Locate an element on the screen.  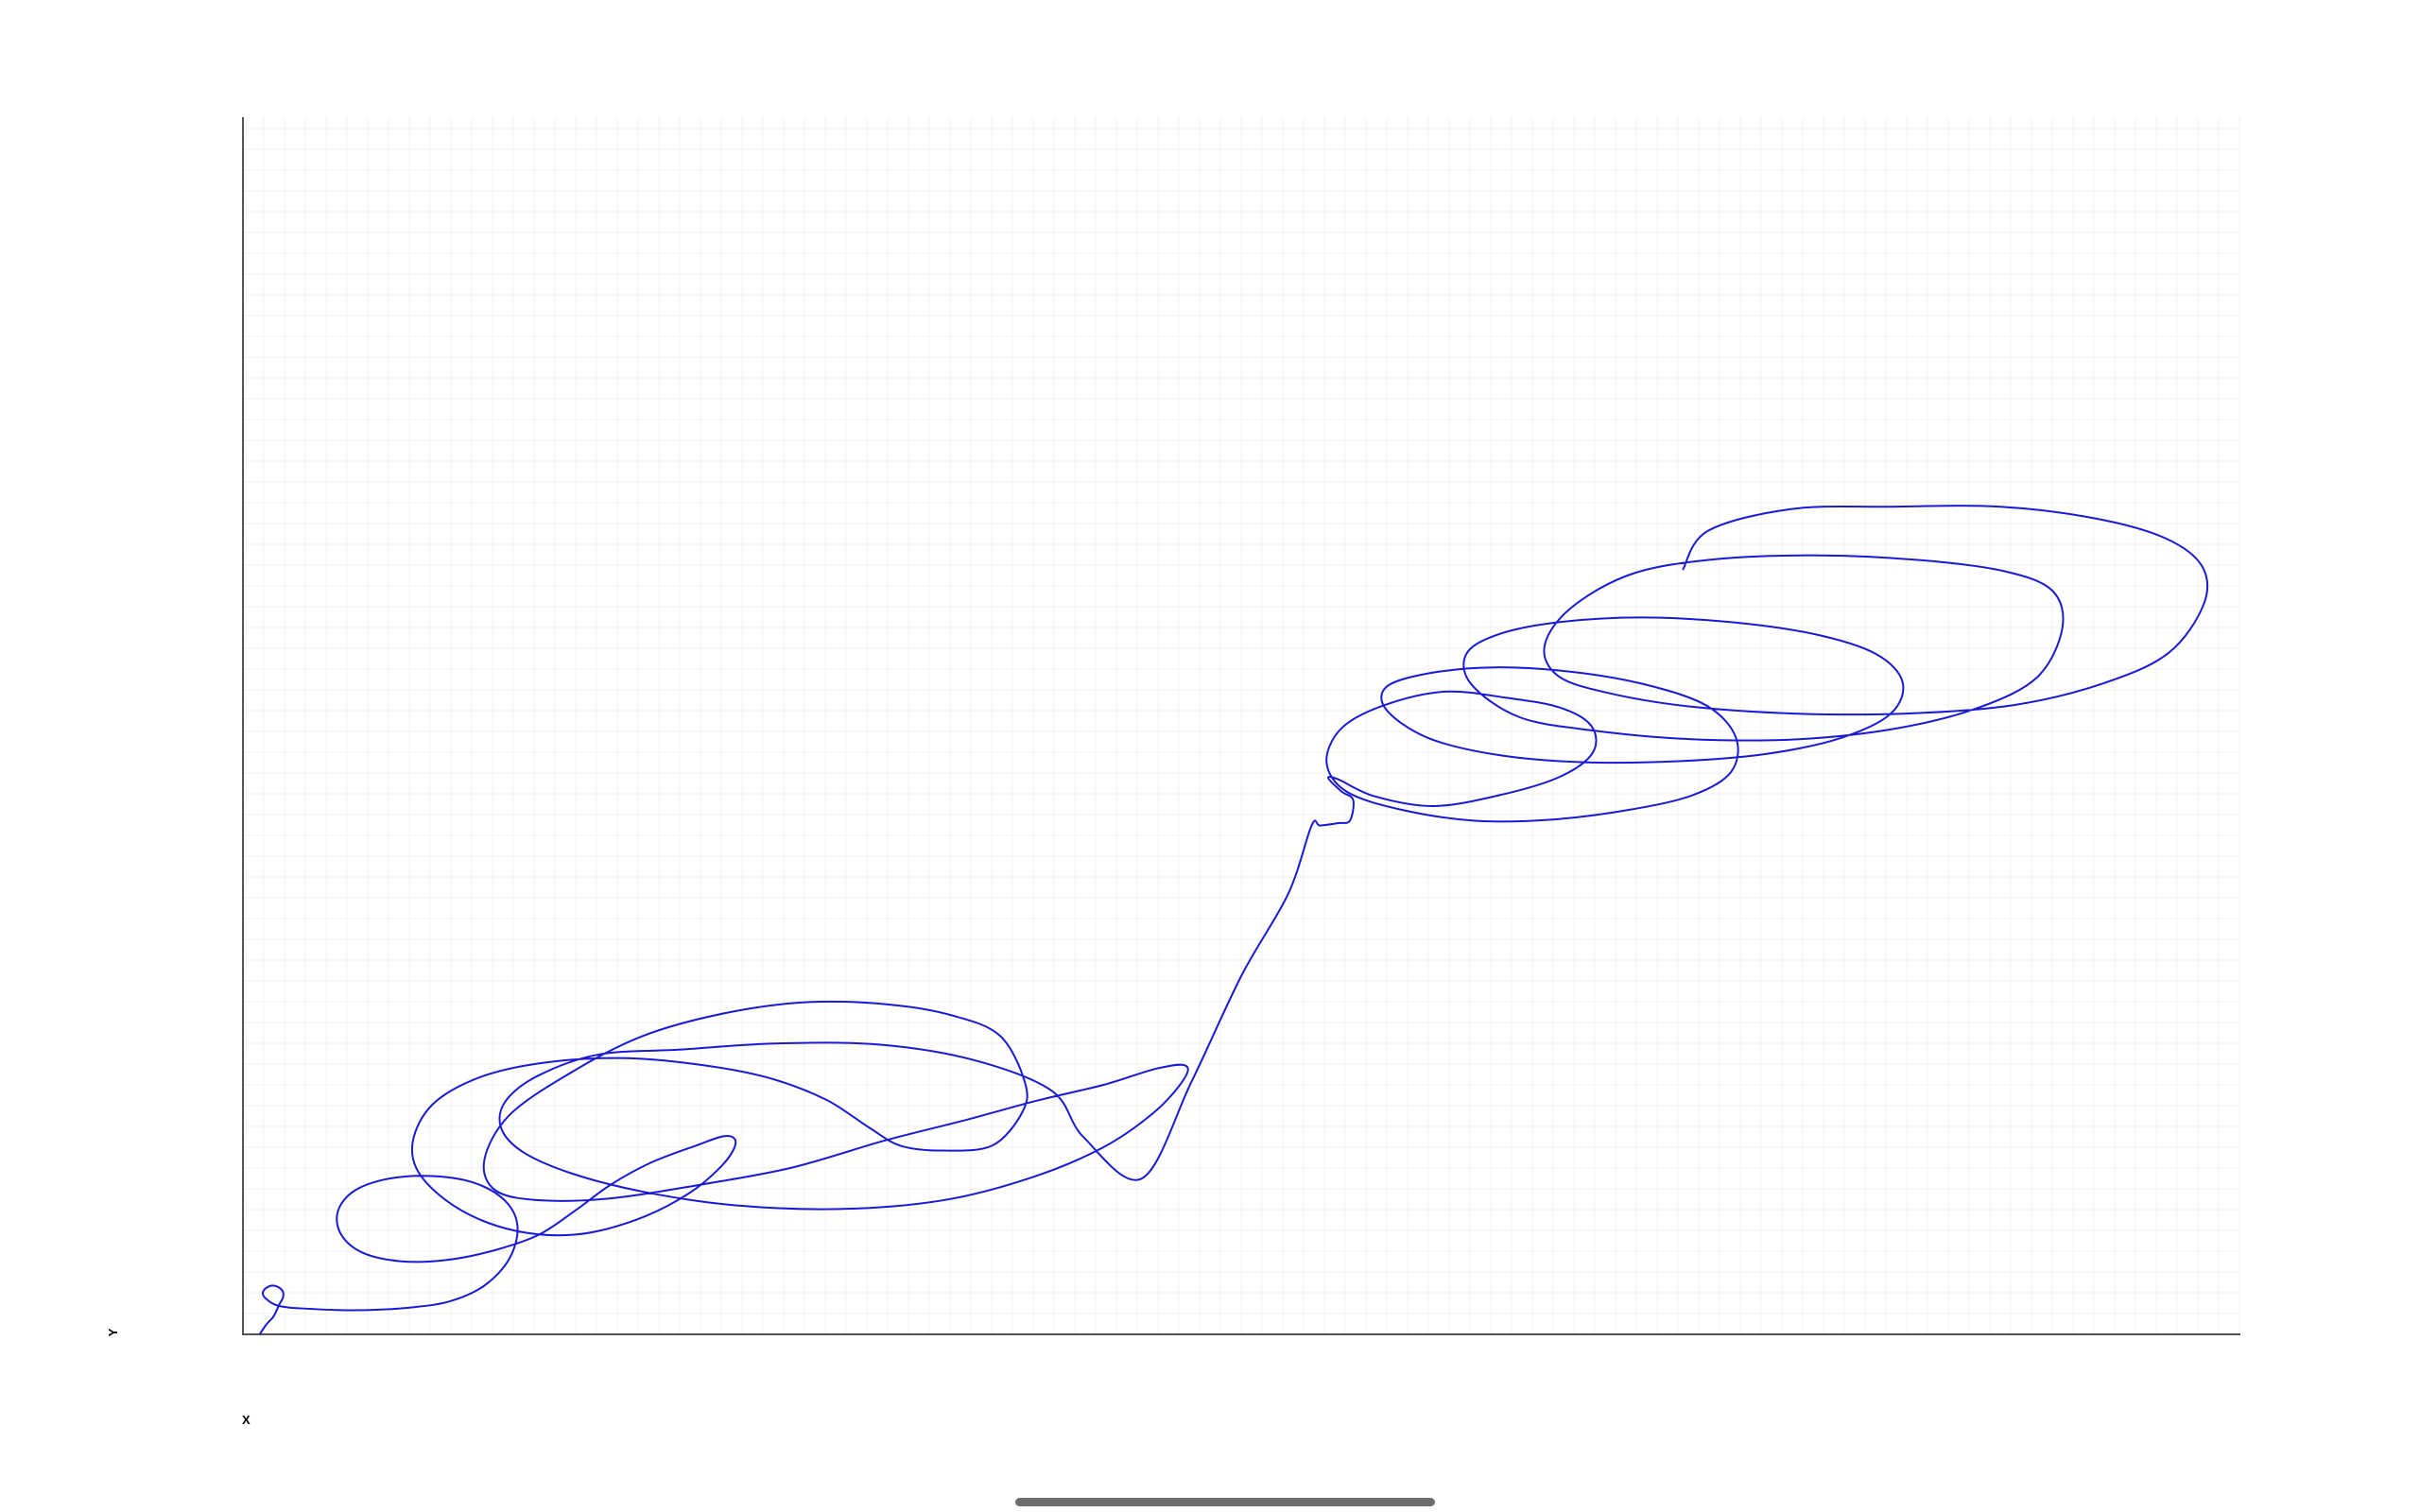
x-axis-title: X is located at coordinates (247, 1420).